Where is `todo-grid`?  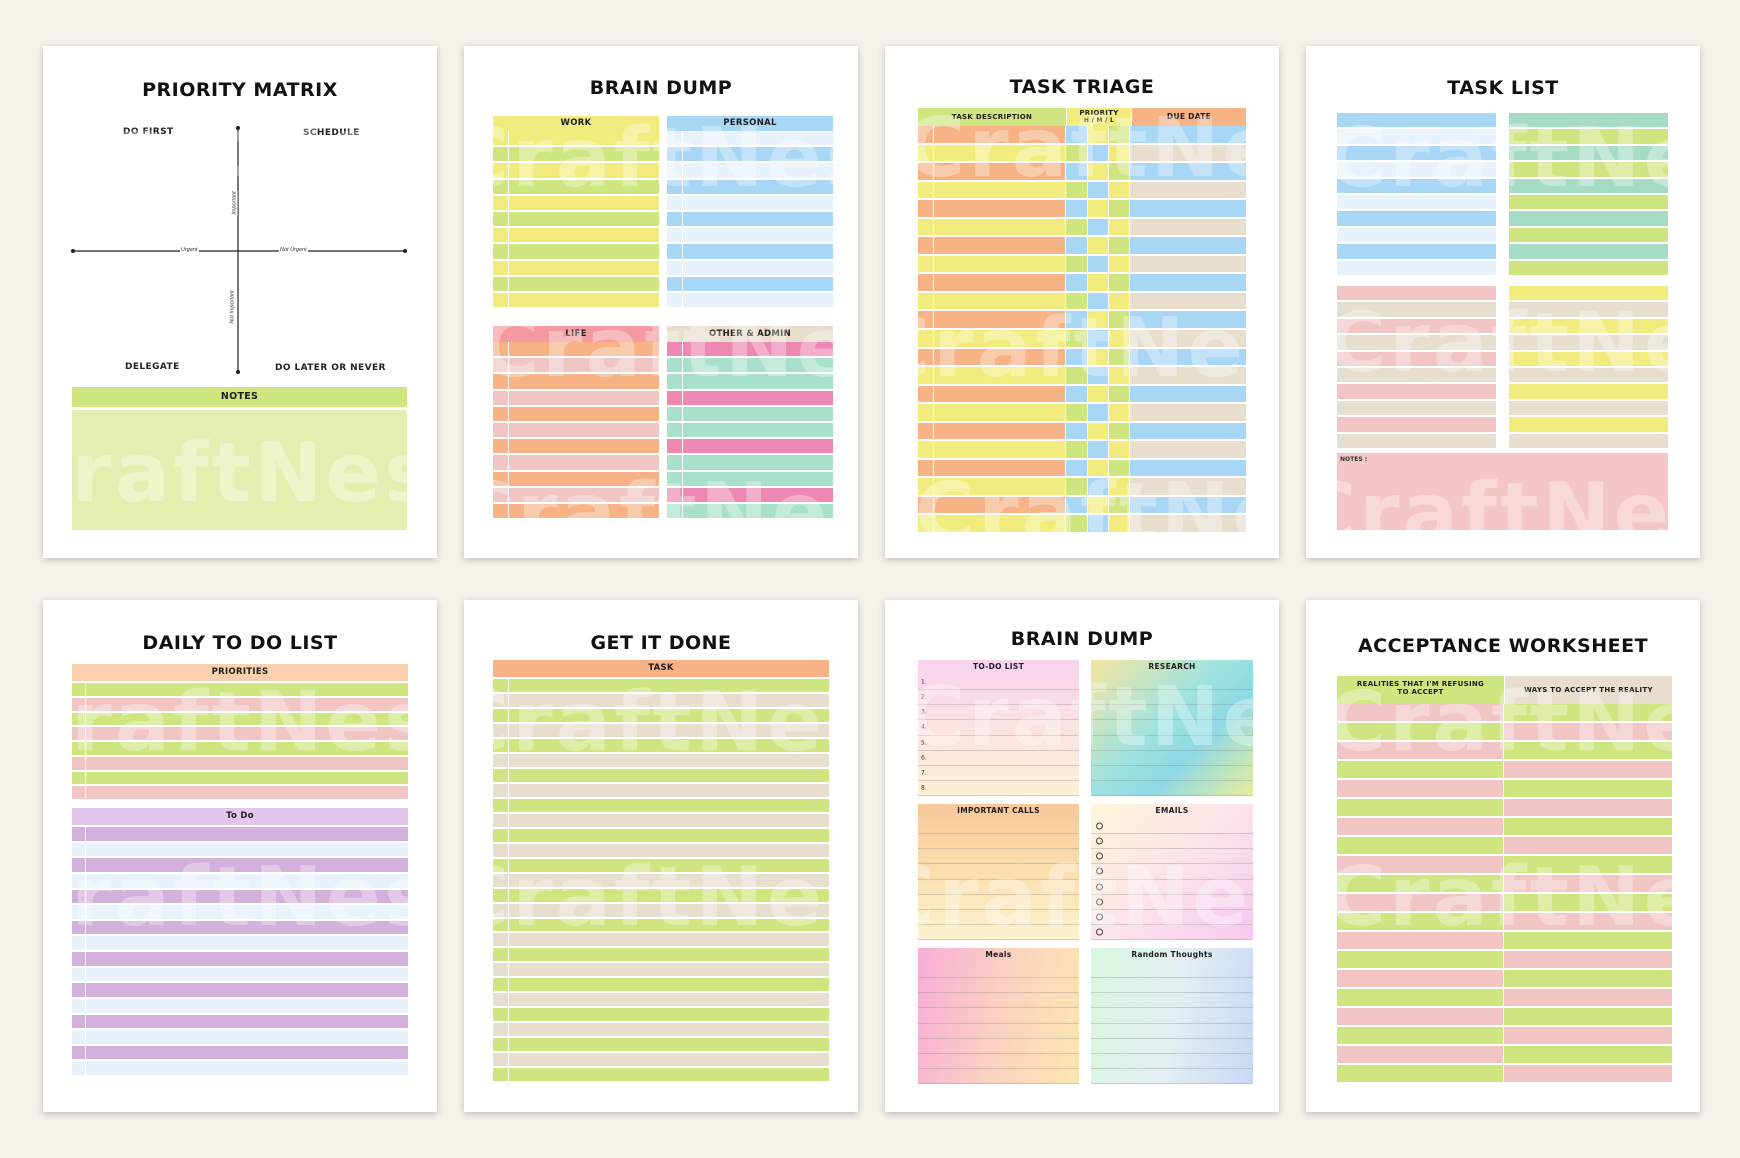 todo-grid is located at coordinates (240, 952).